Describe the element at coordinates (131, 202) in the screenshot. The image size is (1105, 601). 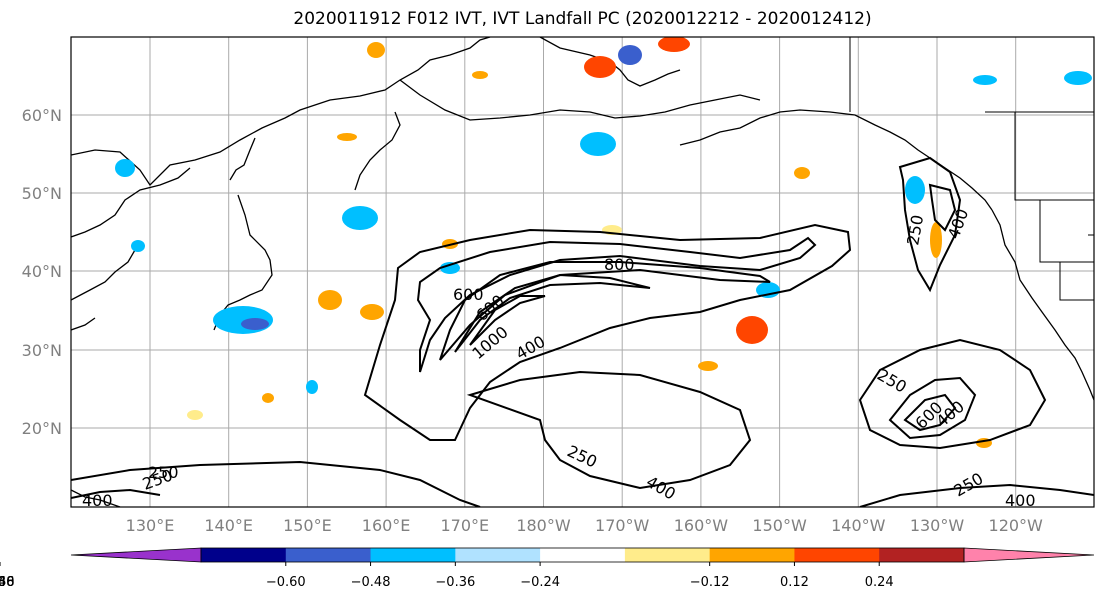
I see `asia-coast-east` at that location.